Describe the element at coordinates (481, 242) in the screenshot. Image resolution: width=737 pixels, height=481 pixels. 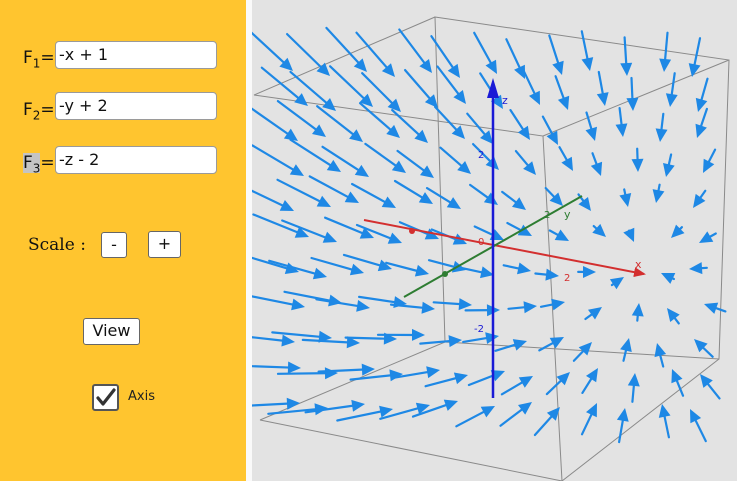
I see `origin-label: 0` at that location.